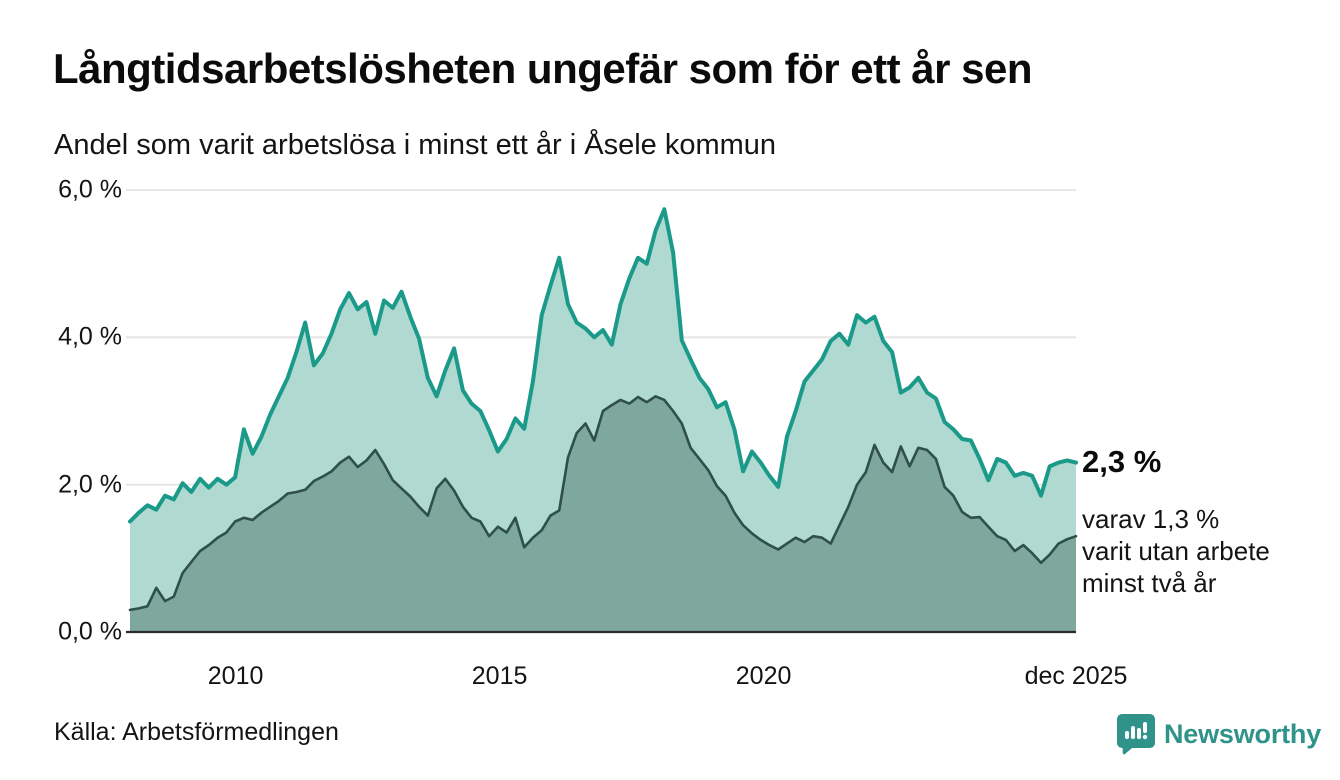 The height and width of the screenshot is (780, 1340). I want to click on newsworthy-wordmark: Newsworthy, so click(1243, 733).